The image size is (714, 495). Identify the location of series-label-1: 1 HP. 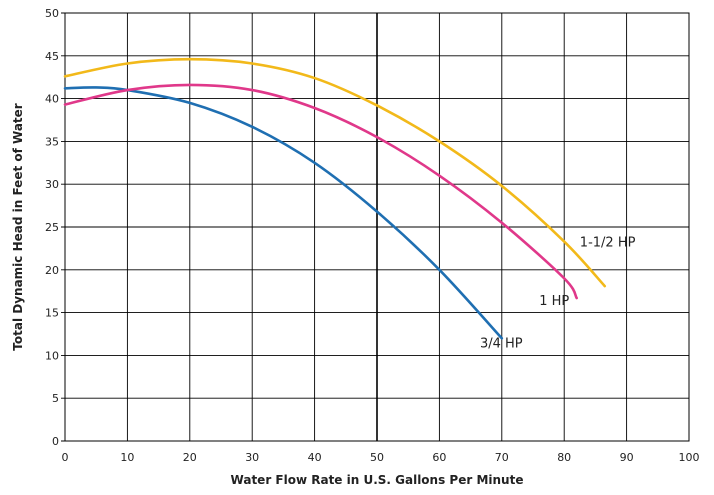
(554, 301).